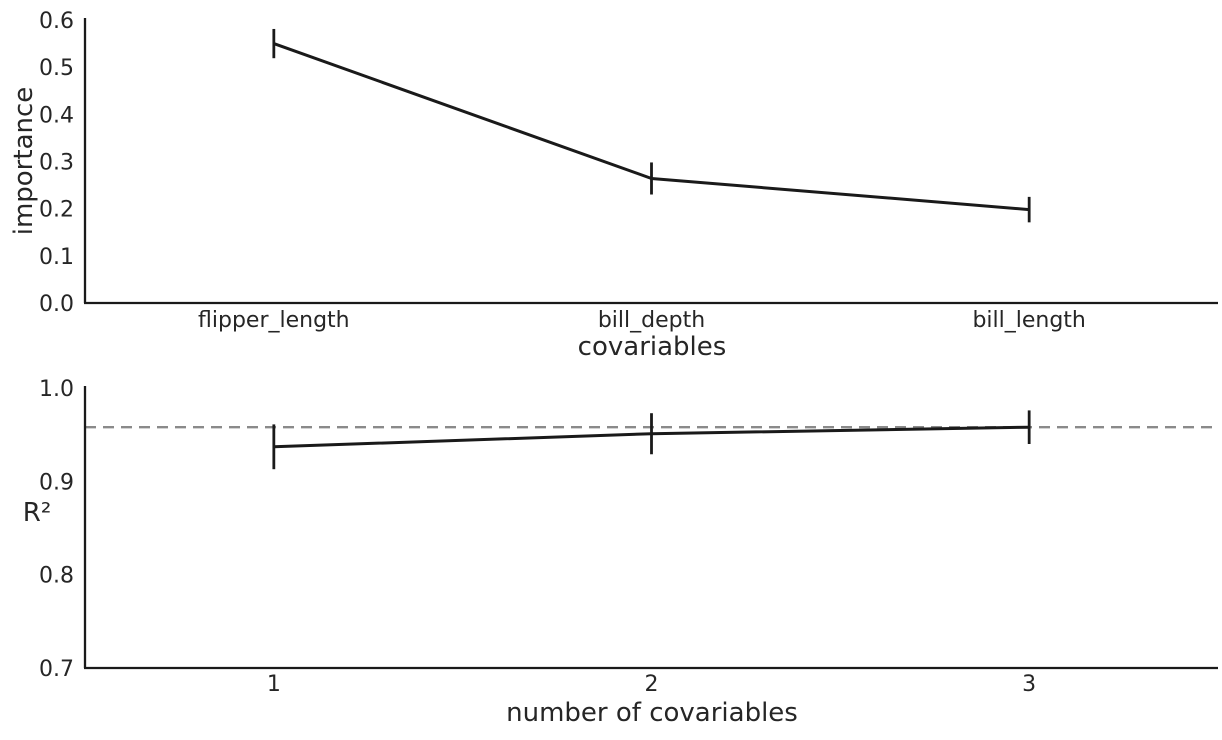 The height and width of the screenshot is (740, 1222). Describe the element at coordinates (56, 482) in the screenshot. I see `y-tick-label: 0.9` at that location.